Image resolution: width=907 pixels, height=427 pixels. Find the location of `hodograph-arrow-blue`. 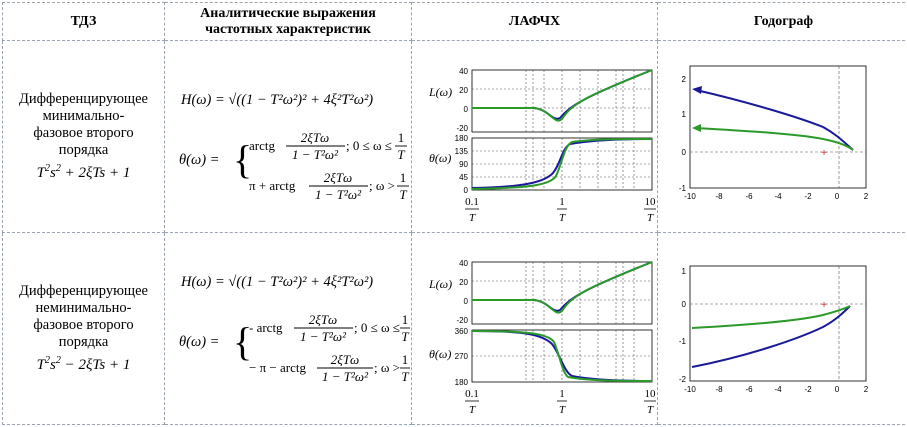

hodograph-arrow-blue is located at coordinates (697, 89).